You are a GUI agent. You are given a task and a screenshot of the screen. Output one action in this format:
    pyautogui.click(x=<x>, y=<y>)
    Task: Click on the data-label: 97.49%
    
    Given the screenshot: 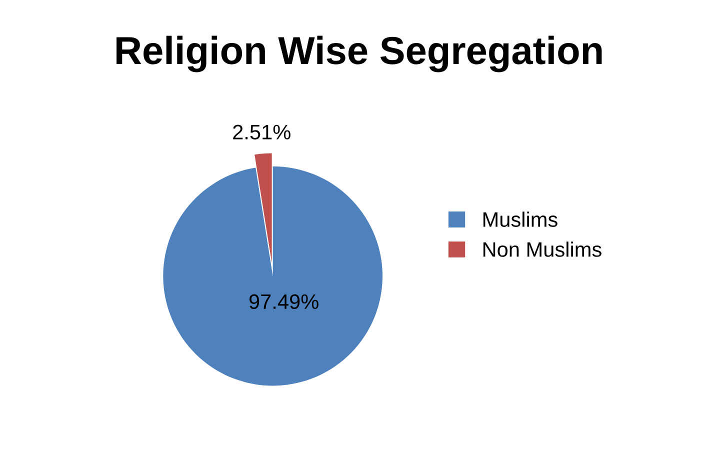 What is the action you would take?
    pyautogui.click(x=283, y=302)
    